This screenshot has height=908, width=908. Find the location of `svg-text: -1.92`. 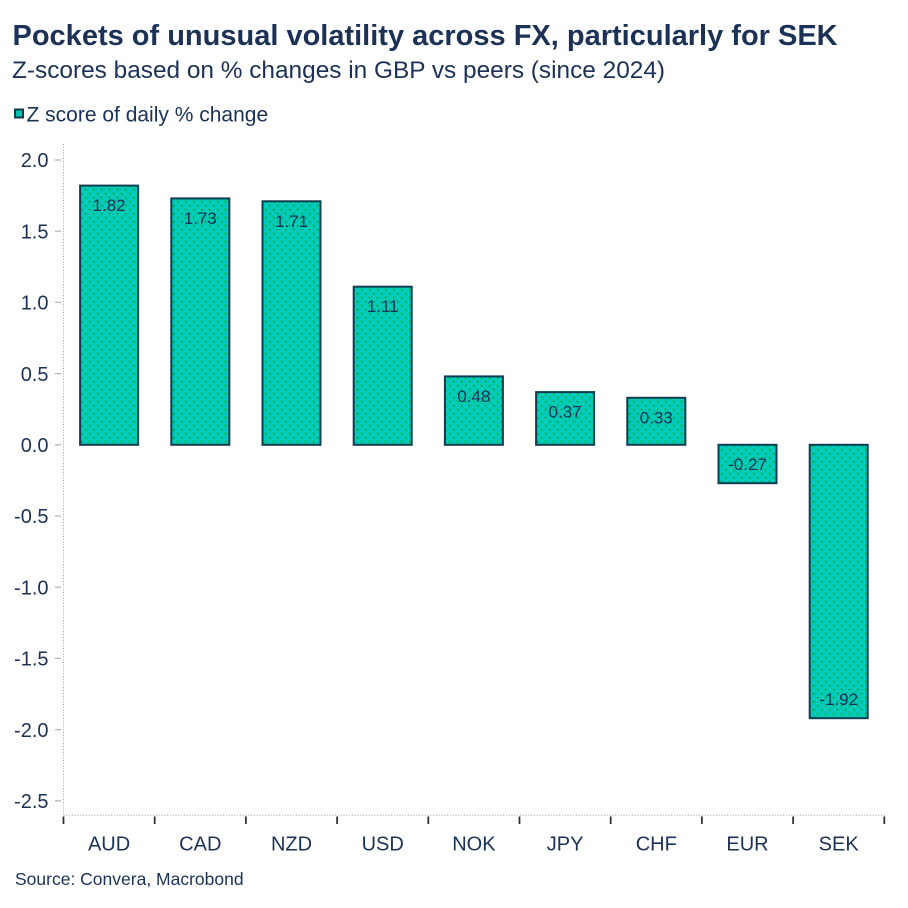

svg-text: -1.92 is located at coordinates (838, 699).